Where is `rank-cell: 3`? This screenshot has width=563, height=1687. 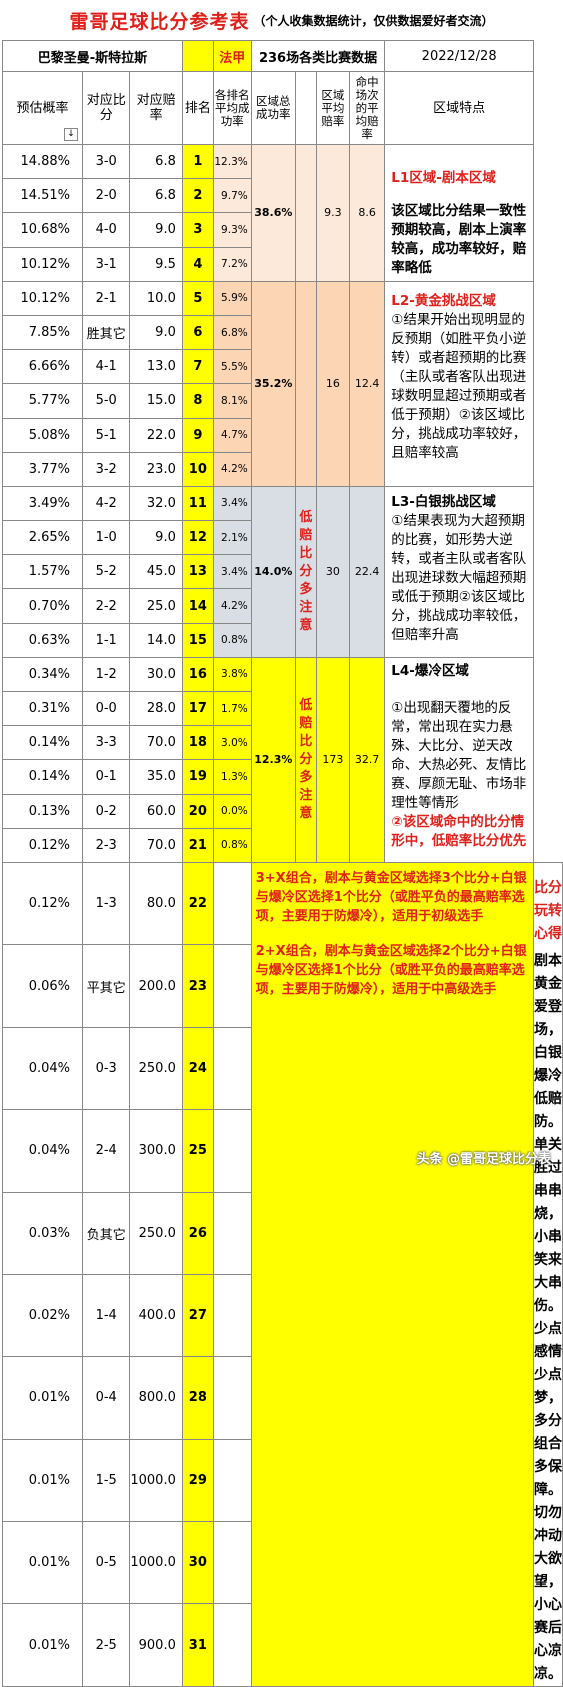 rank-cell: 3 is located at coordinates (197, 230).